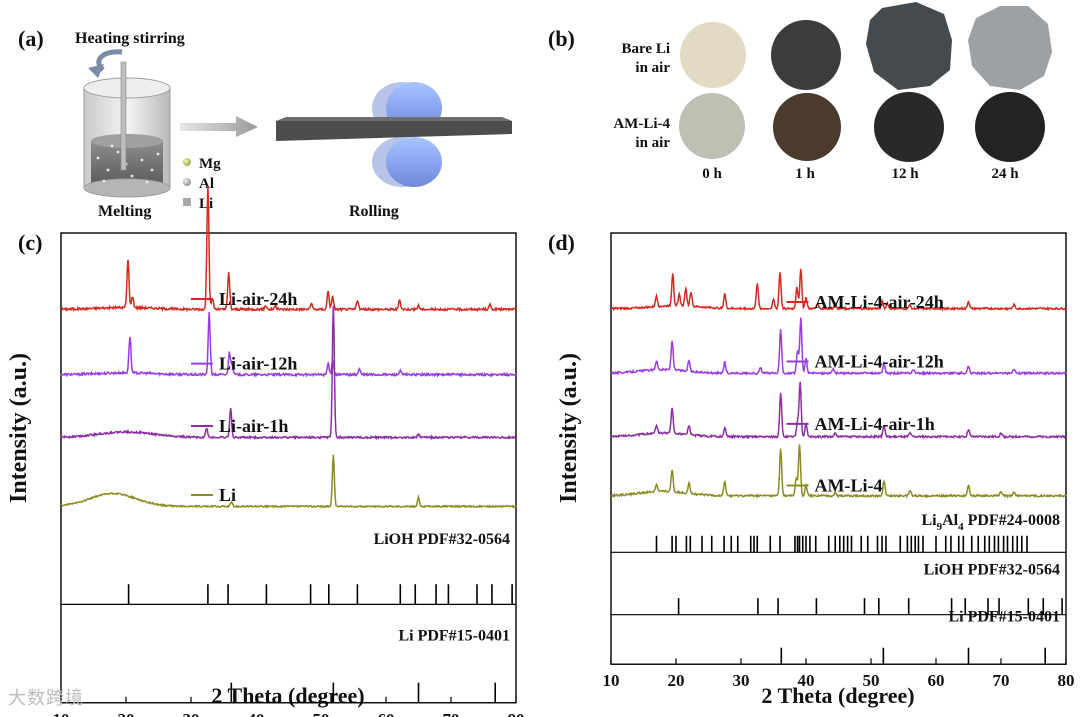 This screenshot has height=717, width=1080. What do you see at coordinates (990, 522) in the screenshot?
I see `reference-label-0: Li9Al4 PDF#24-0008` at bounding box center [990, 522].